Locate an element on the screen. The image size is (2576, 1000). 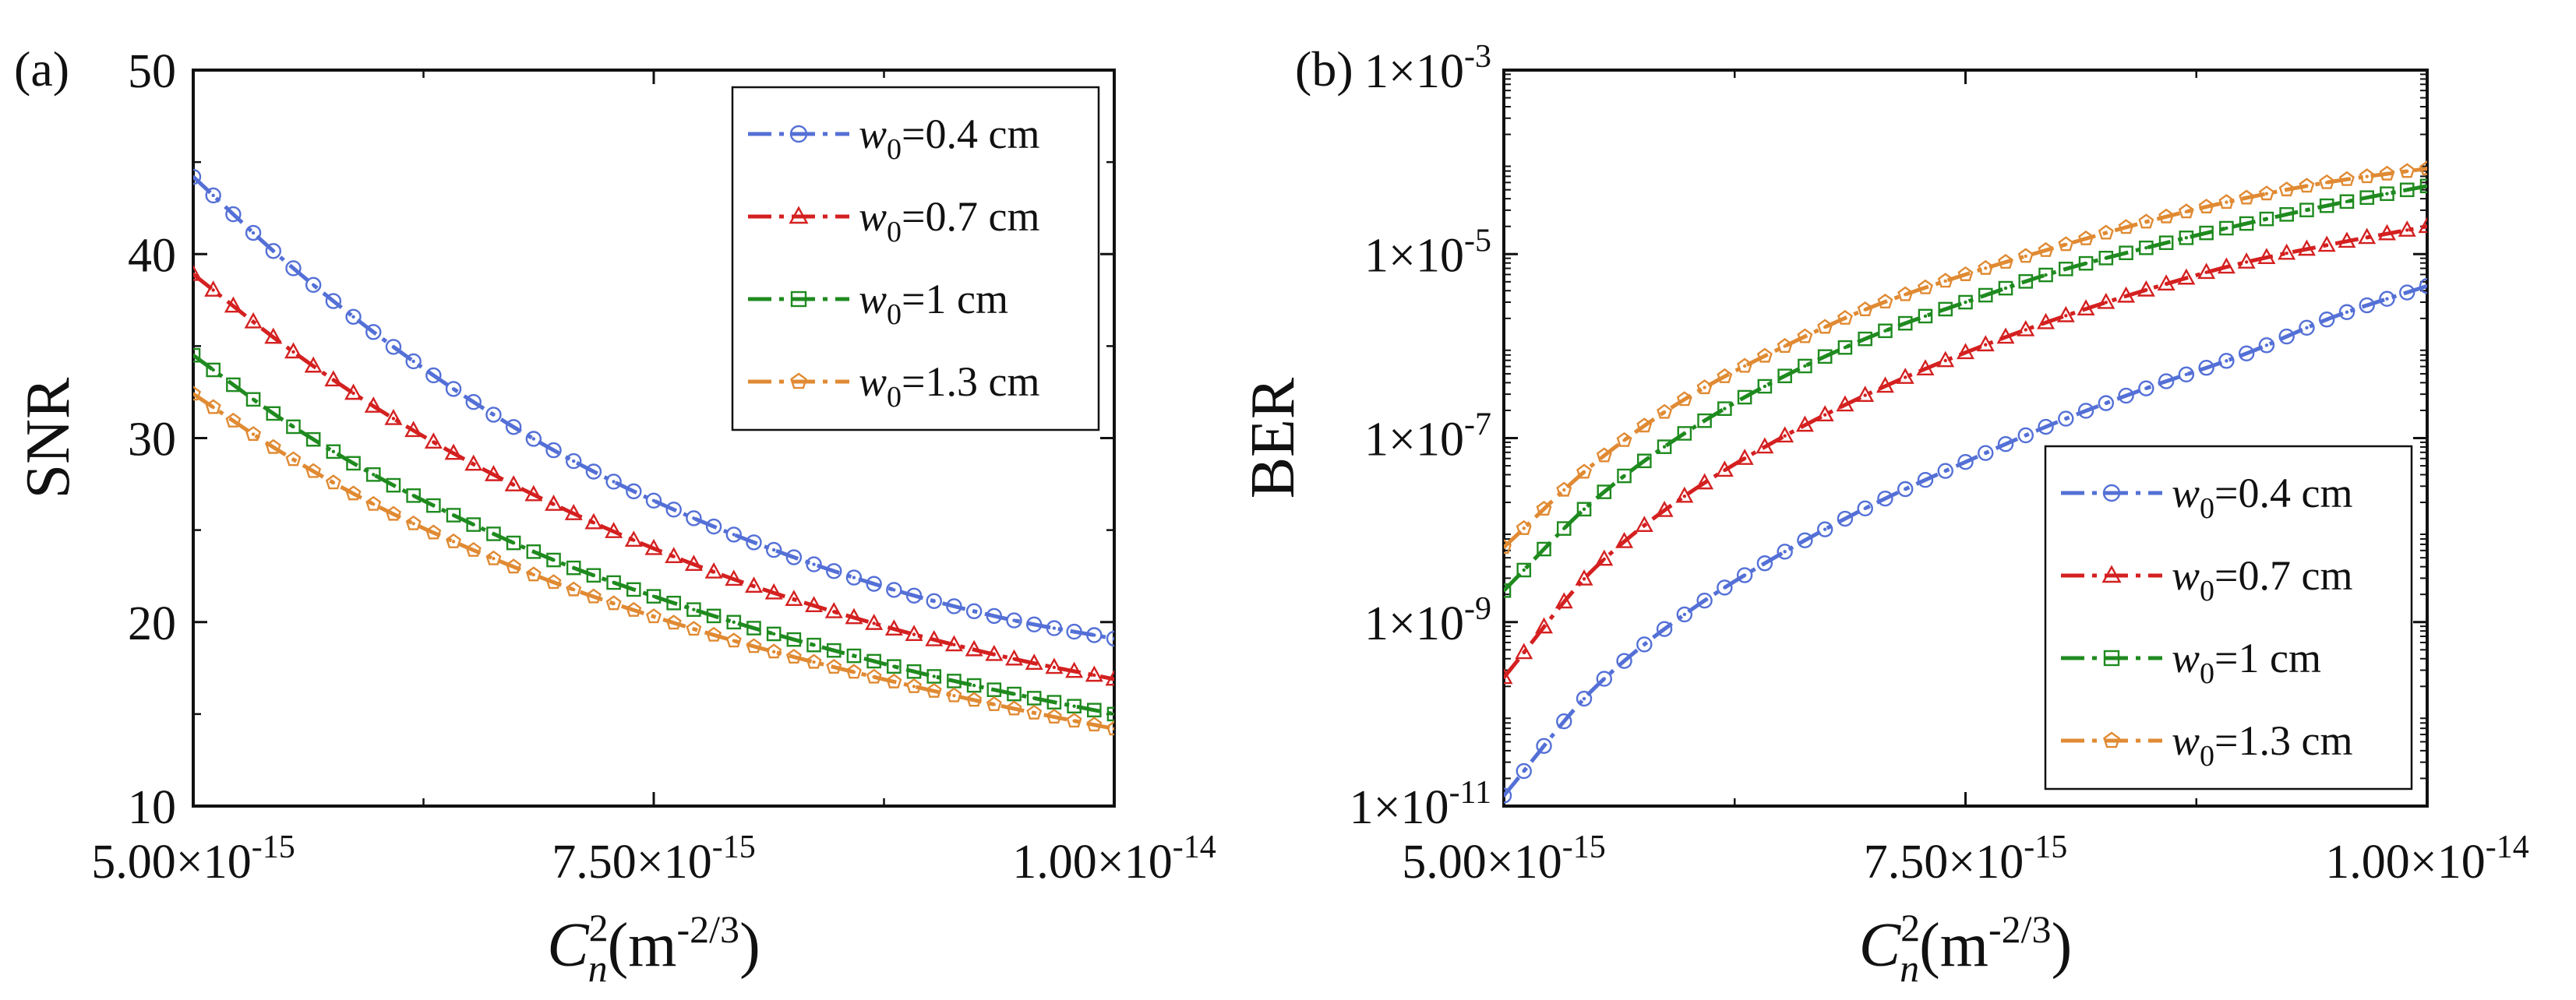
y-tick-label-mantissa: 1×10 is located at coordinates (1414, 71).